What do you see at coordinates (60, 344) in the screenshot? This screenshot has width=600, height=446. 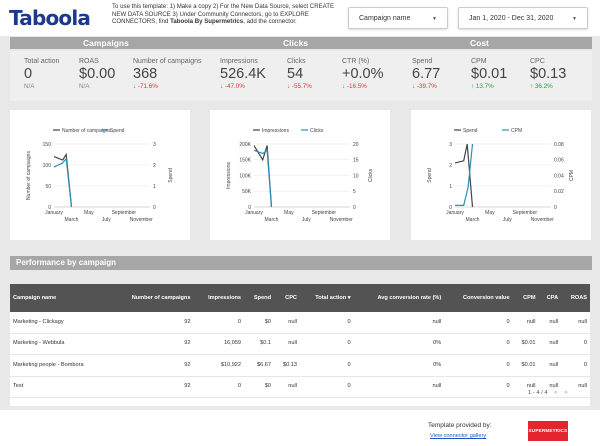 I see `table-cell: Marketing - Webbula` at bounding box center [60, 344].